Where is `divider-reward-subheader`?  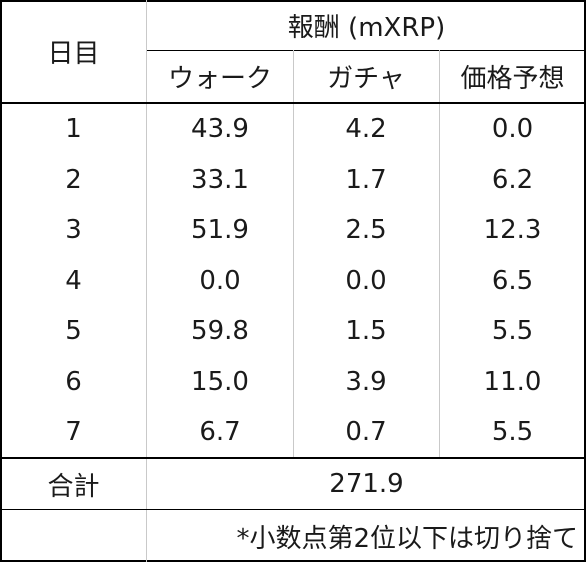 divider-reward-subheader is located at coordinates (366, 50).